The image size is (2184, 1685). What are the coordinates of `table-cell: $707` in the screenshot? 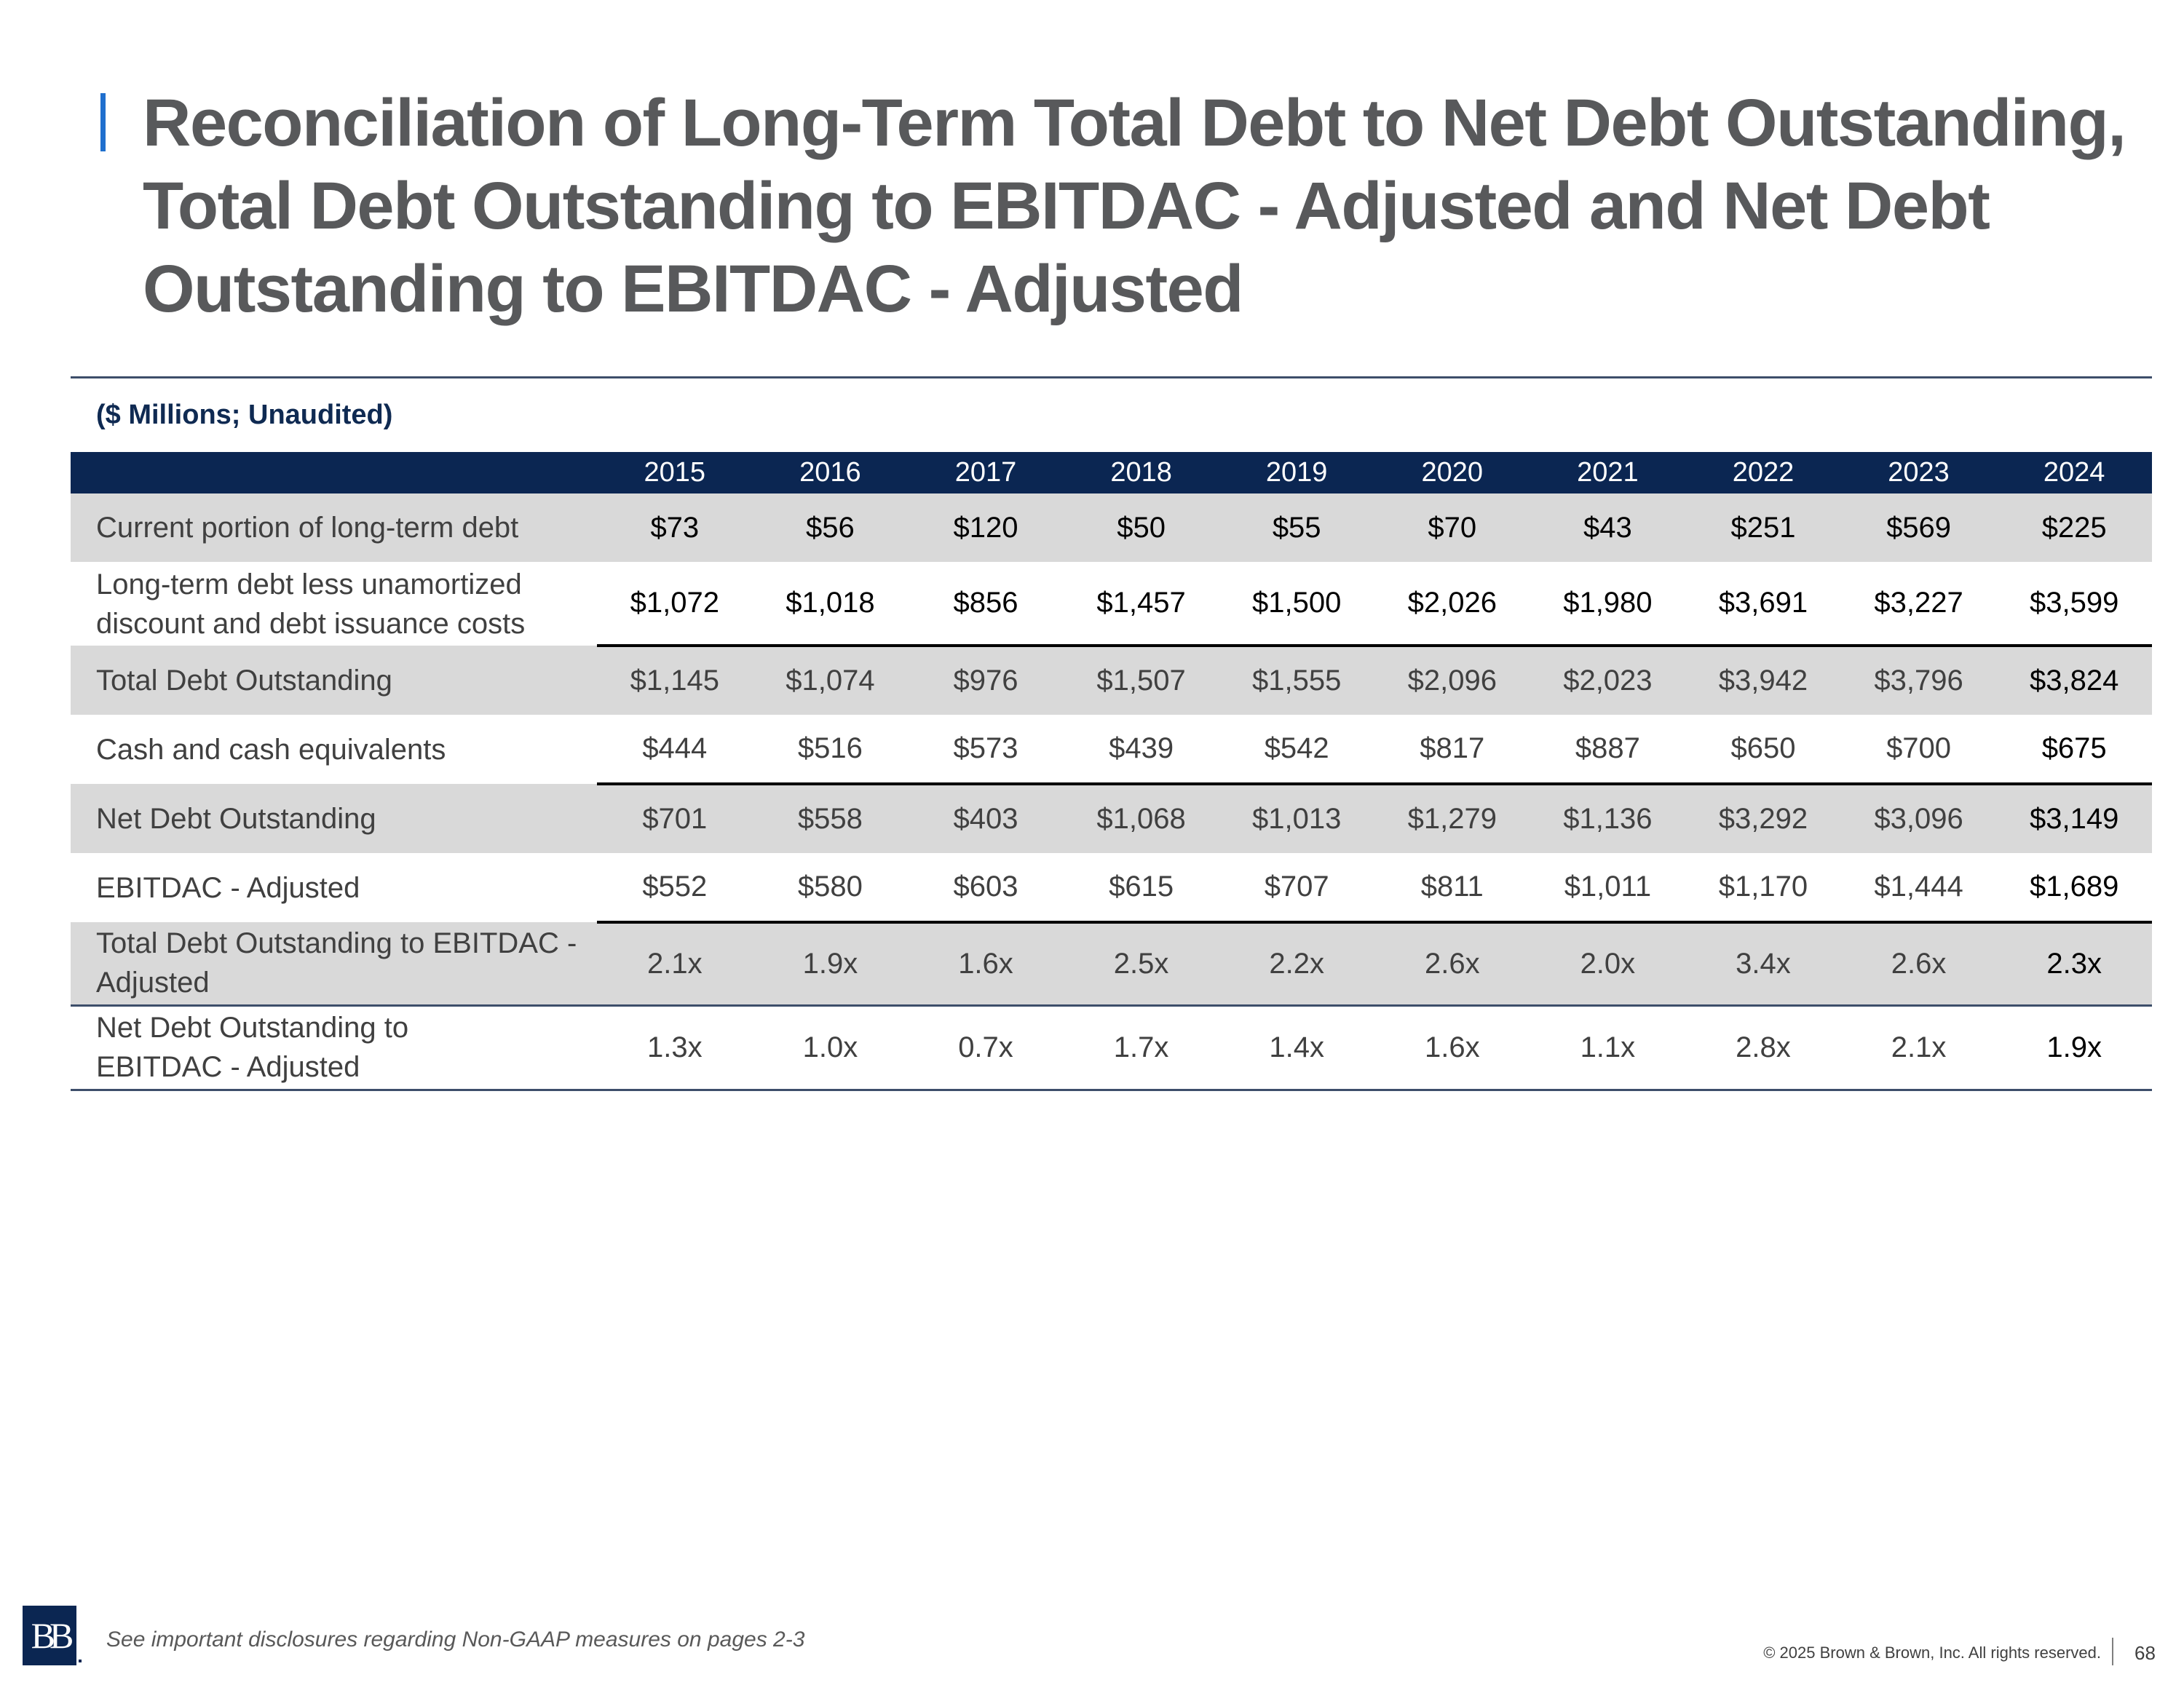 It's located at (1296, 888).